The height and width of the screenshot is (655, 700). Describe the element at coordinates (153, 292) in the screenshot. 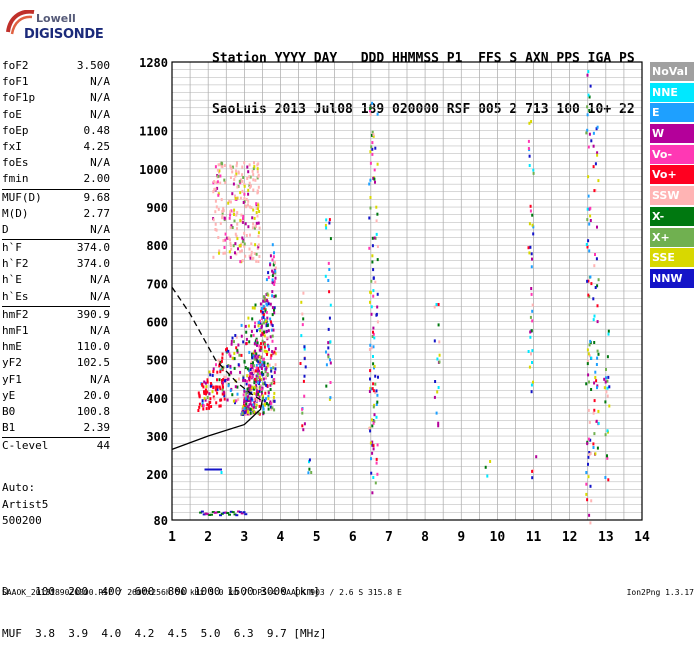

I see `y-tick-labels: 80 200 300 400 500 600 700 800 900 1000 1100 1280` at that location.